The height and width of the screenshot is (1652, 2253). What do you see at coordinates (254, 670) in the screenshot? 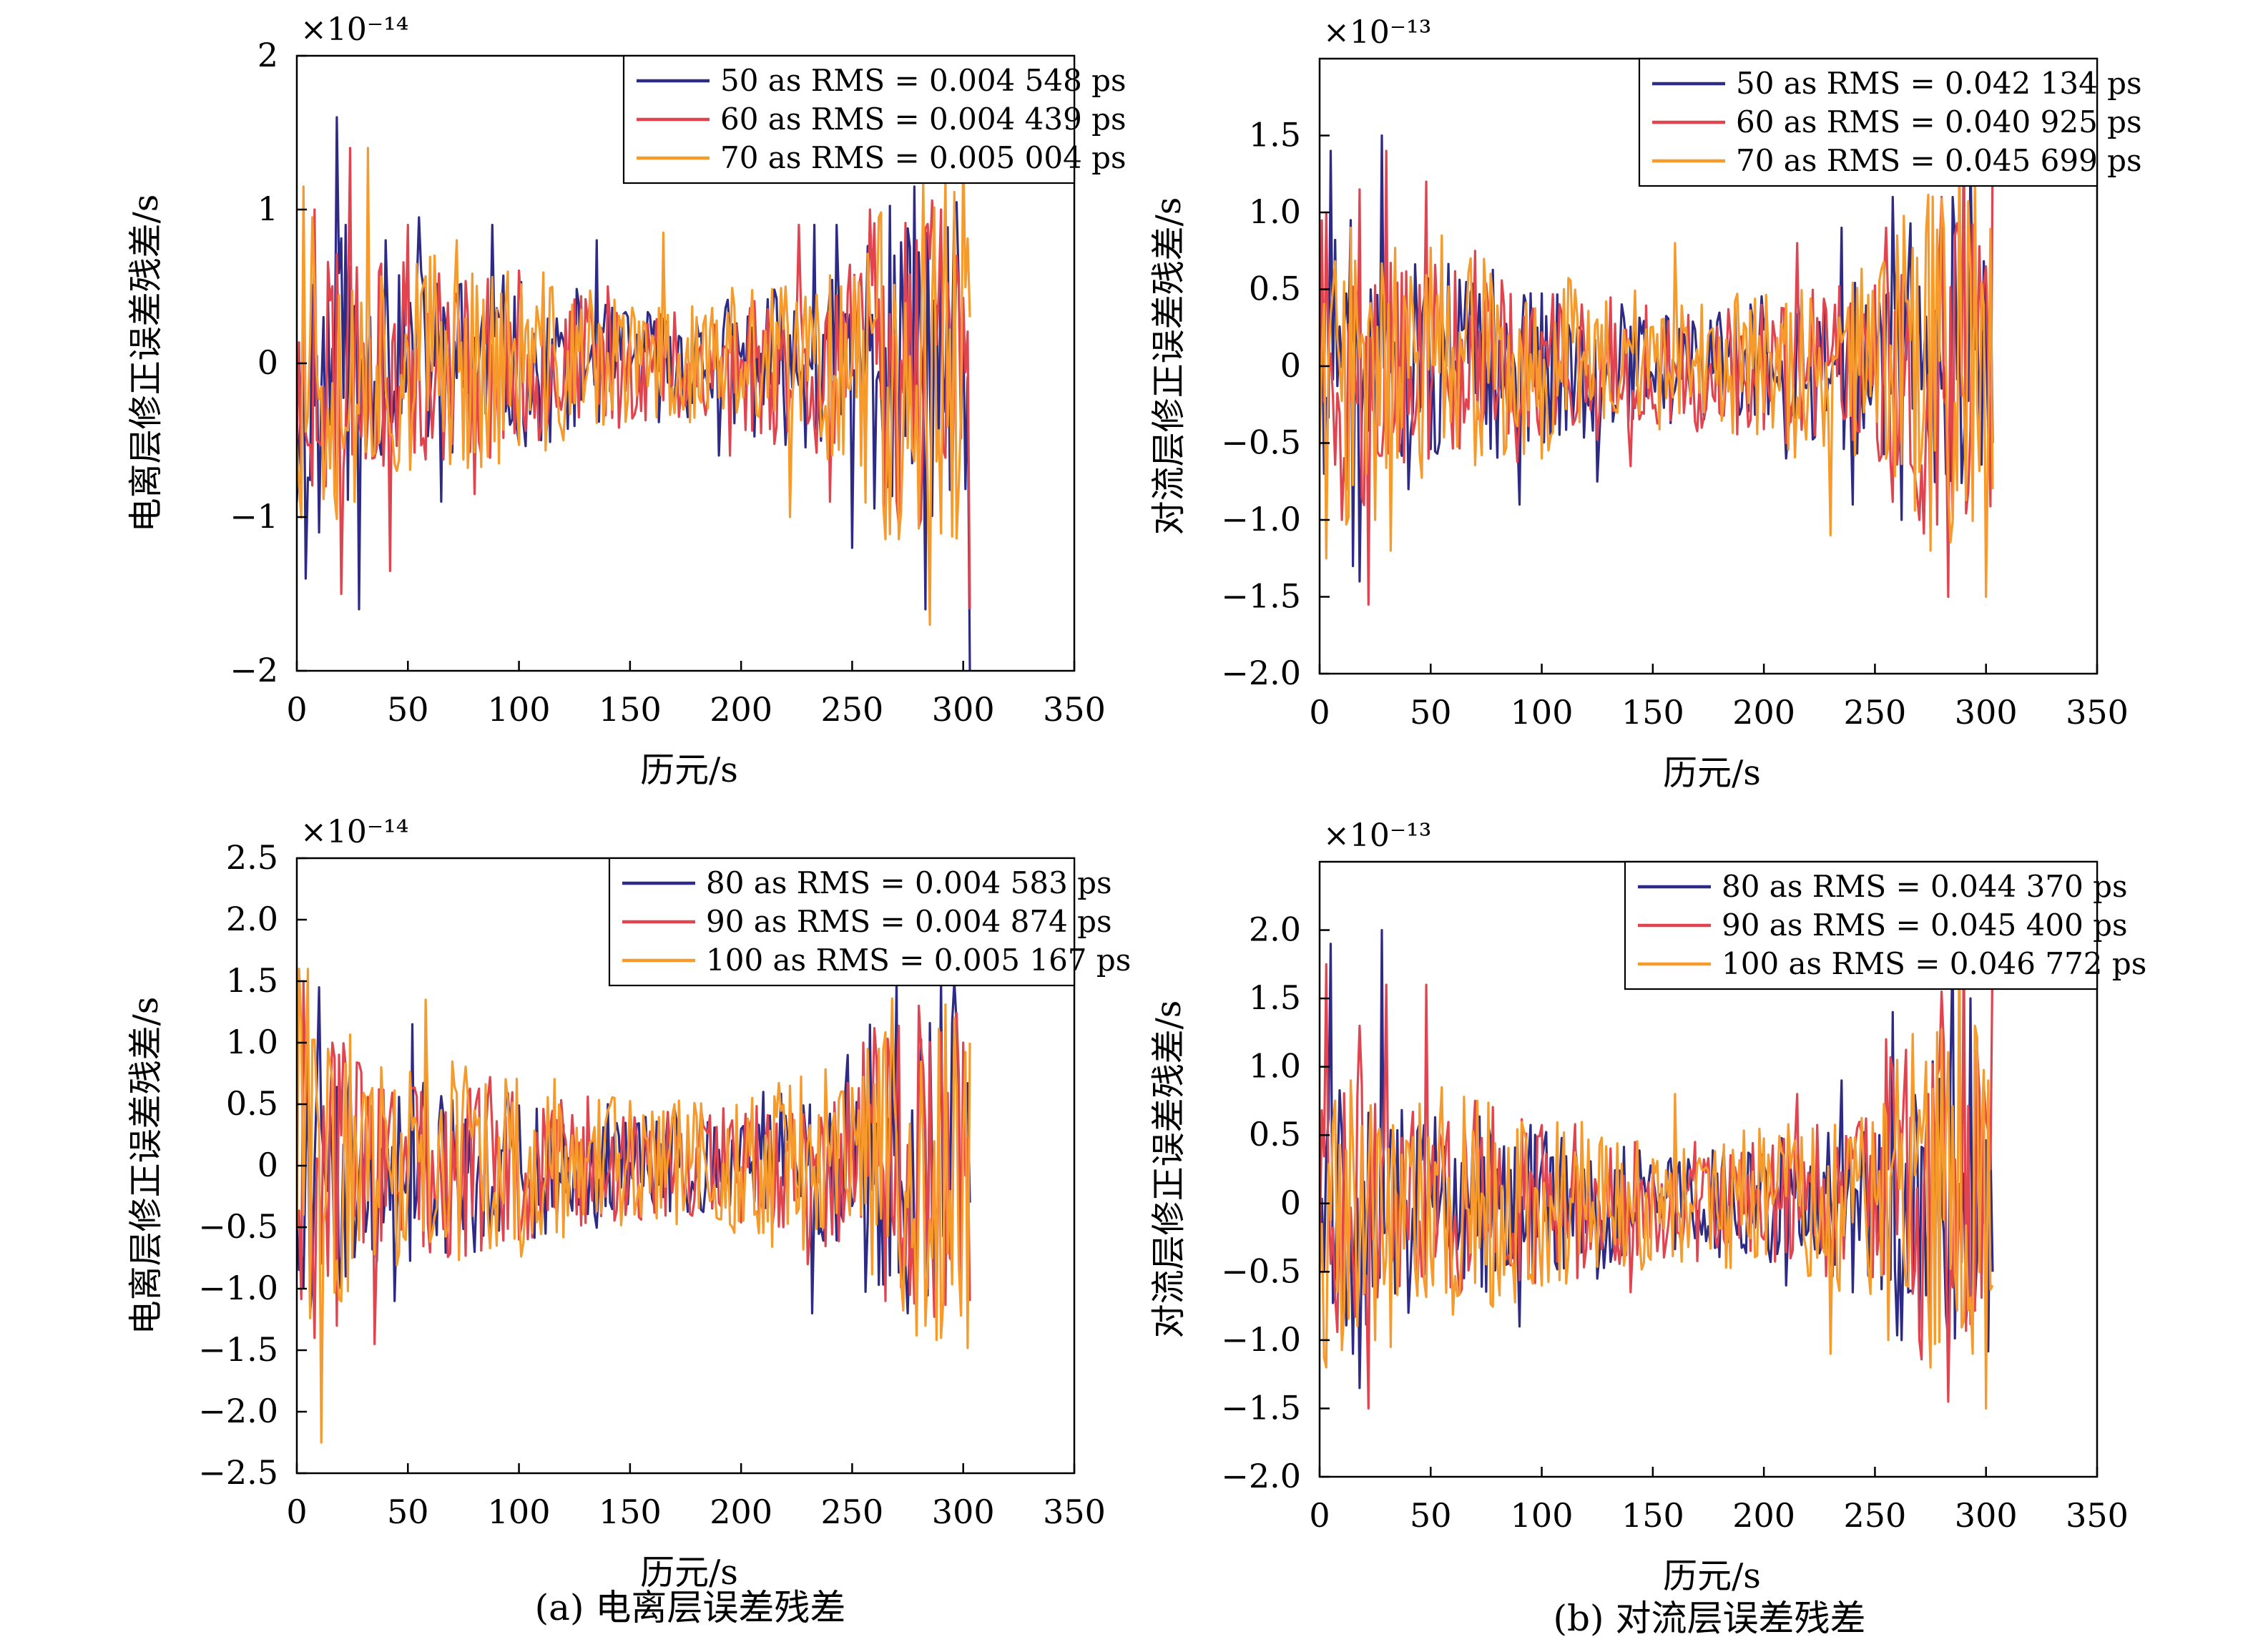
I see `y-tick-label: −2` at bounding box center [254, 670].